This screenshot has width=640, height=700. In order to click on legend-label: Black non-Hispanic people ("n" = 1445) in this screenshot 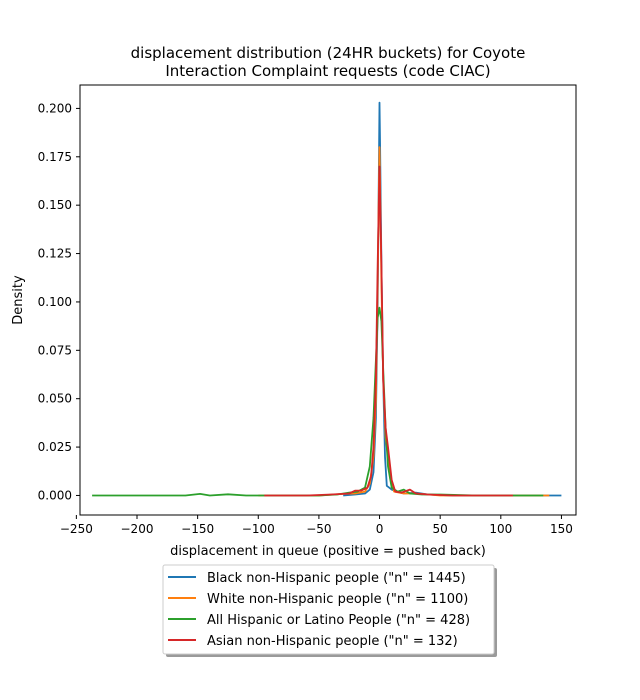, I will do `click(336, 578)`.